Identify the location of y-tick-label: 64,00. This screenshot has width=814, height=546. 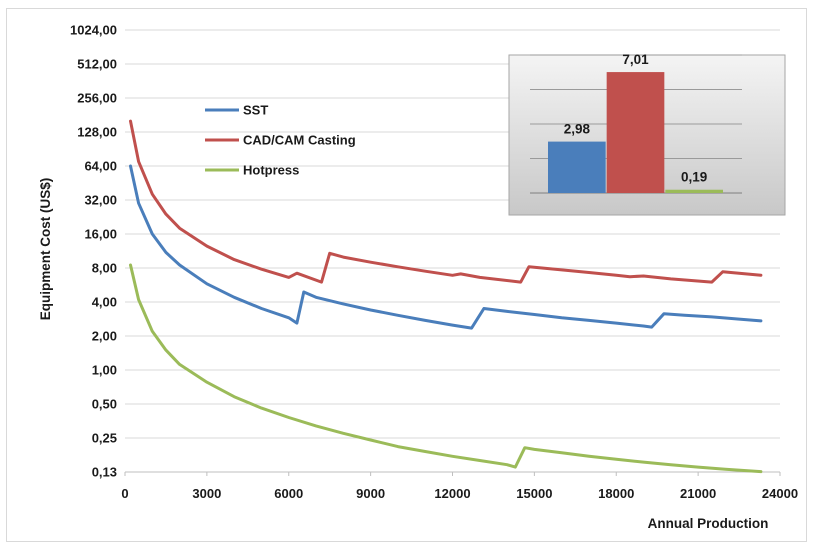
(100, 166).